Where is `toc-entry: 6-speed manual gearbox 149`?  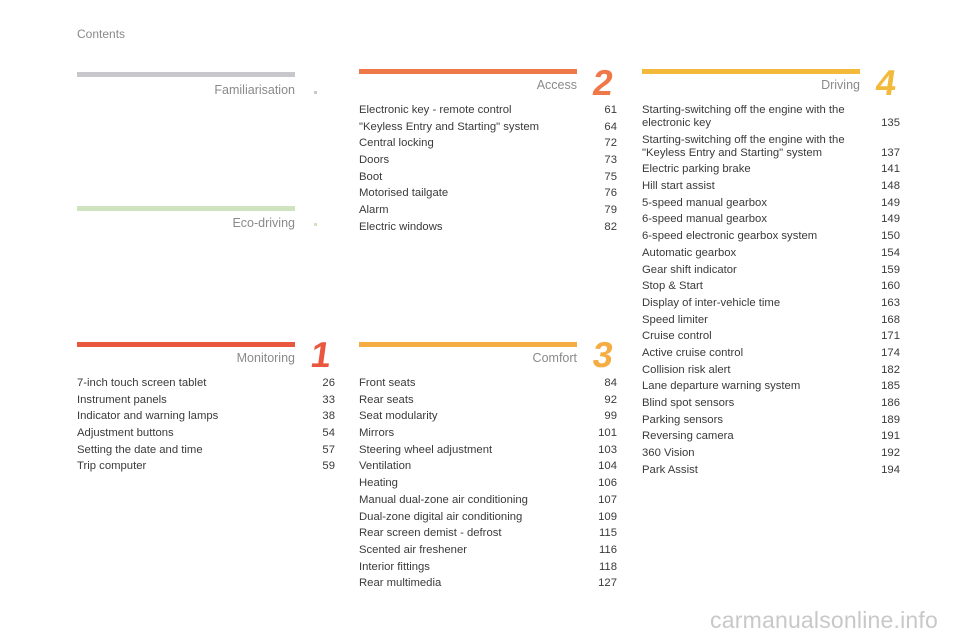
toc-entry: 6-speed manual gearbox 149 is located at coordinates (771, 219).